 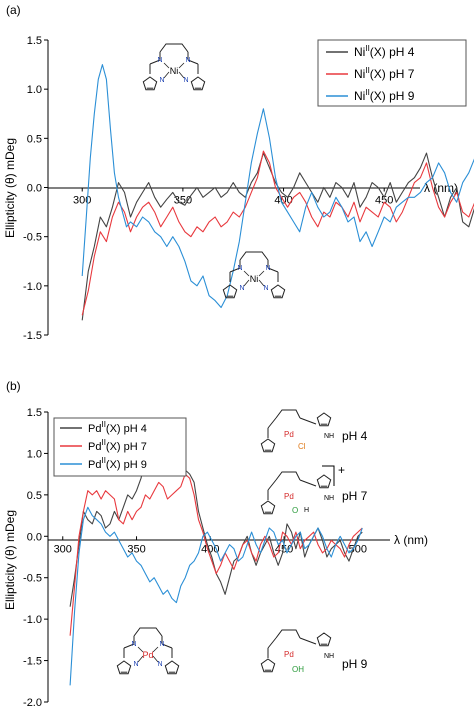 What do you see at coordinates (289, 434) in the screenshot?
I see `pd-label-ph4: Pd` at bounding box center [289, 434].